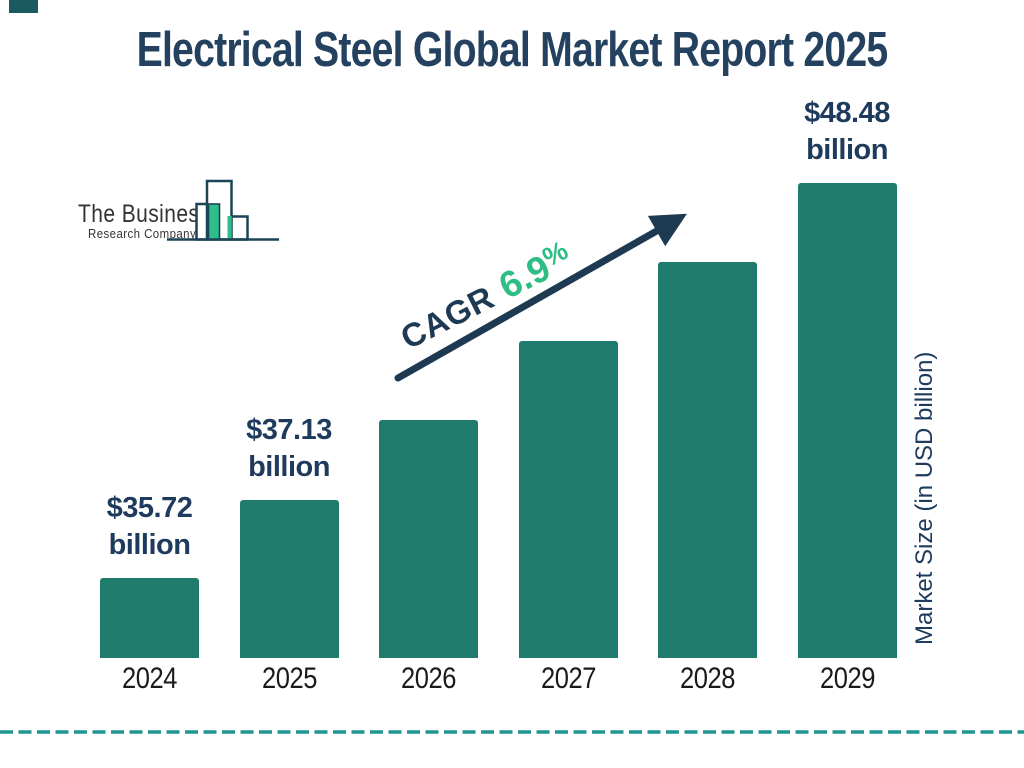  Describe the element at coordinates (23, 6) in the screenshot. I see `corner-mark` at that location.